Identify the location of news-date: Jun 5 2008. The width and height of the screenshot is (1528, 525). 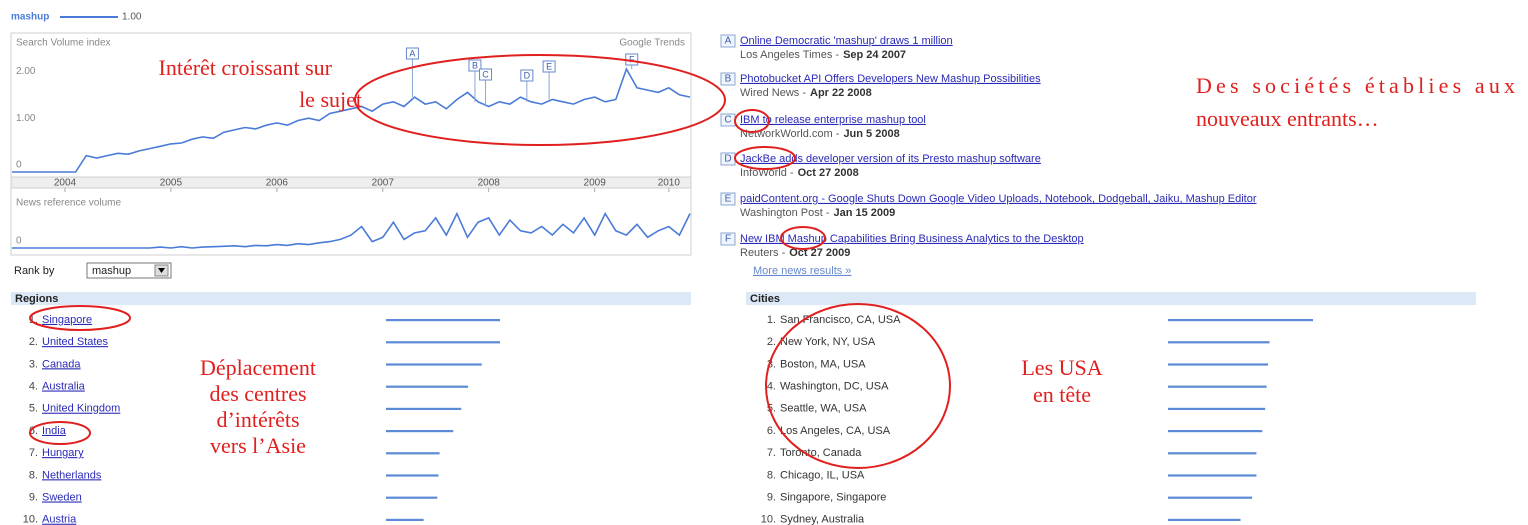
(871, 134).